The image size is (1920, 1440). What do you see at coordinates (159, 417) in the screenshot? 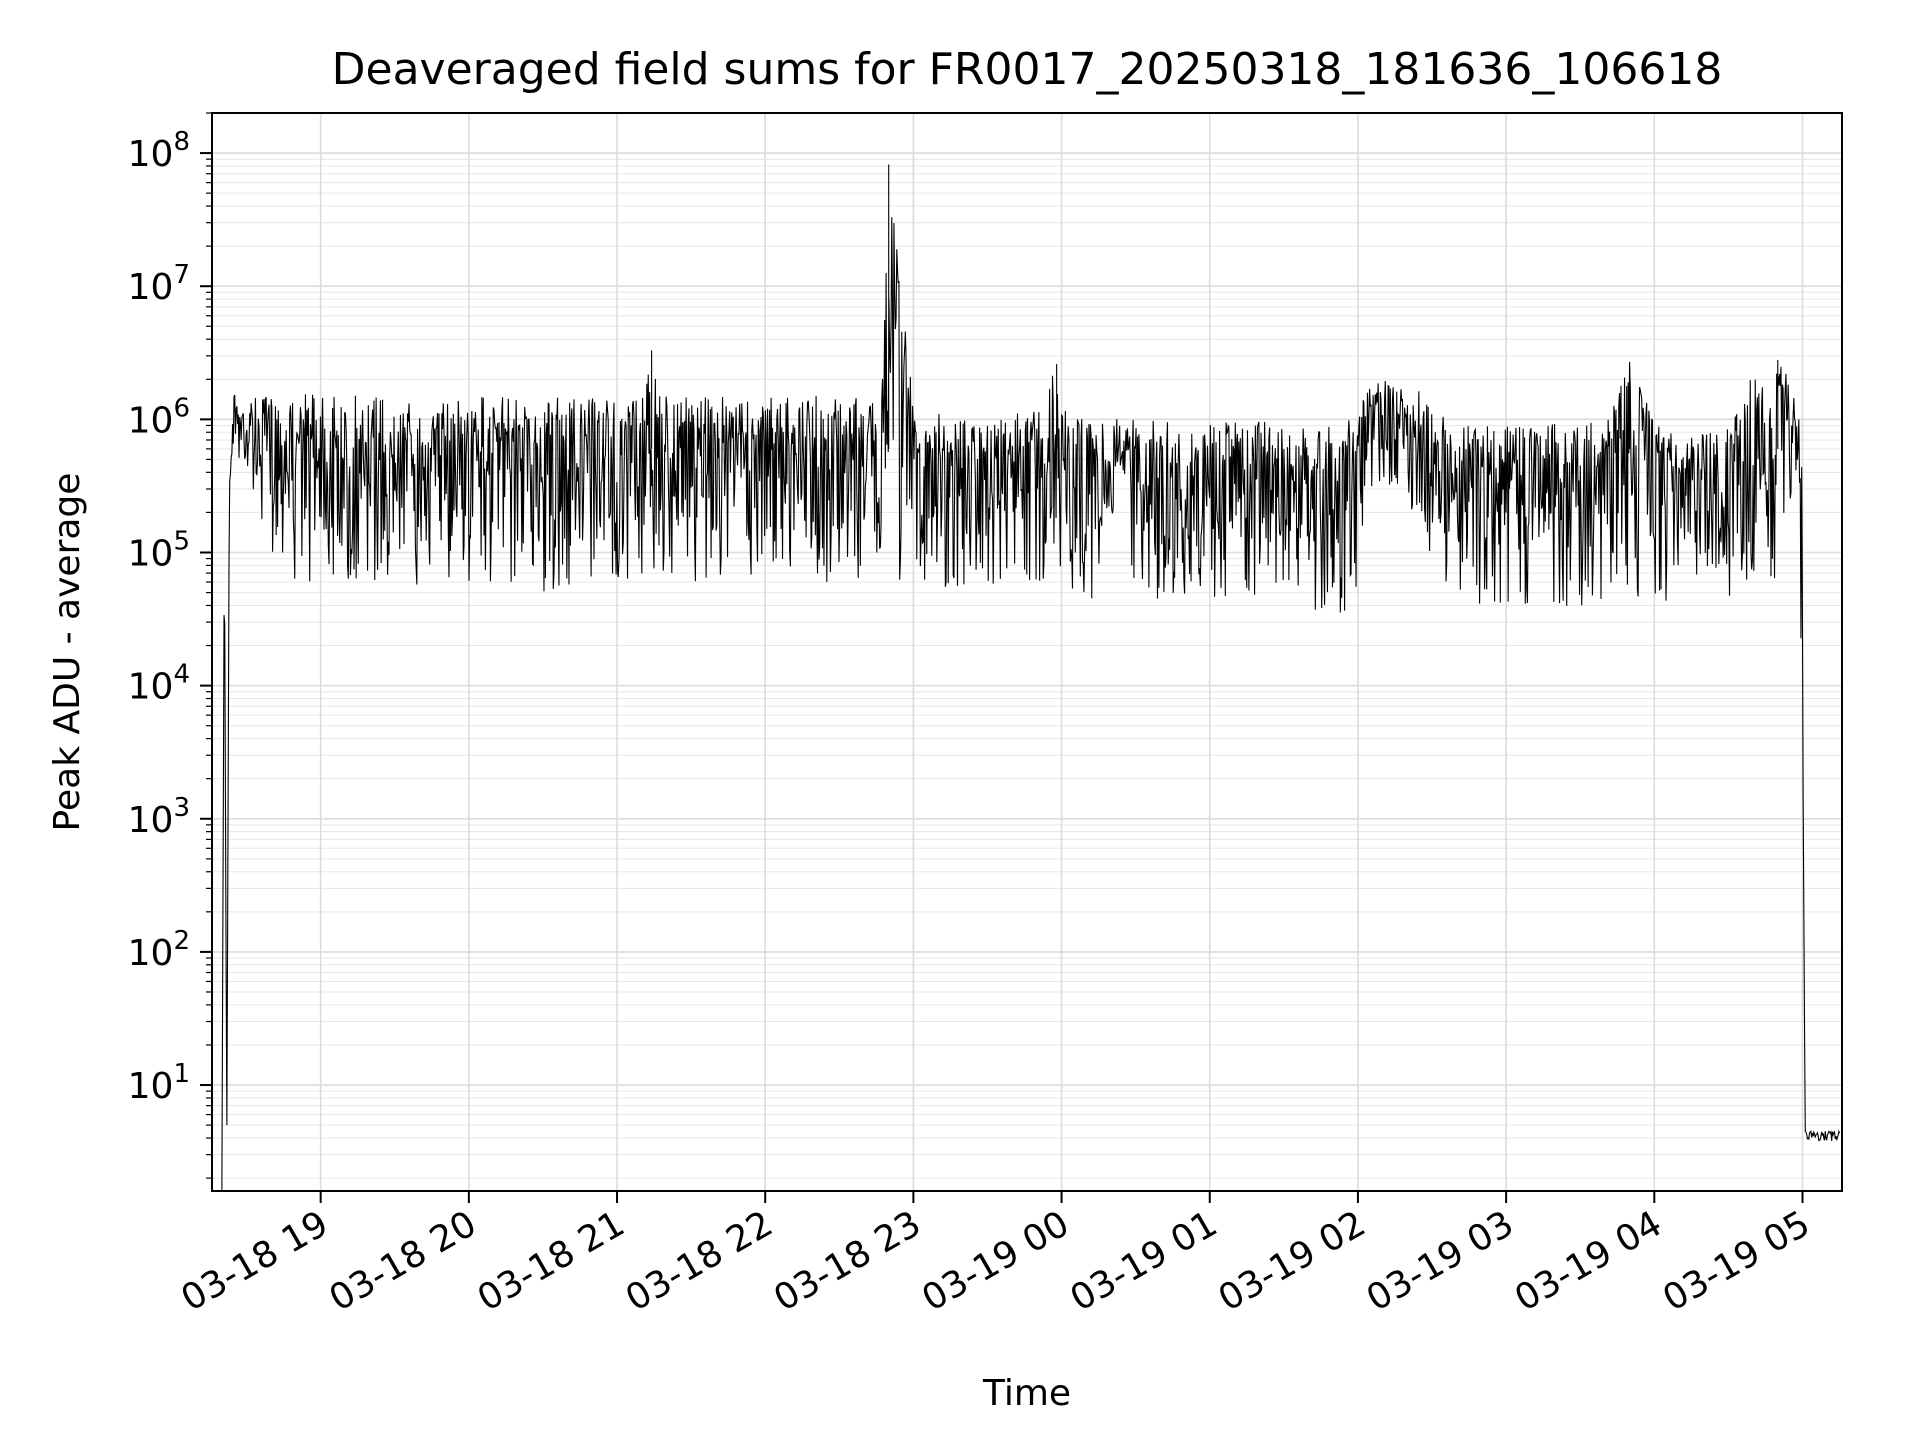
I see `y-tick-label: 10⁶` at bounding box center [159, 417].